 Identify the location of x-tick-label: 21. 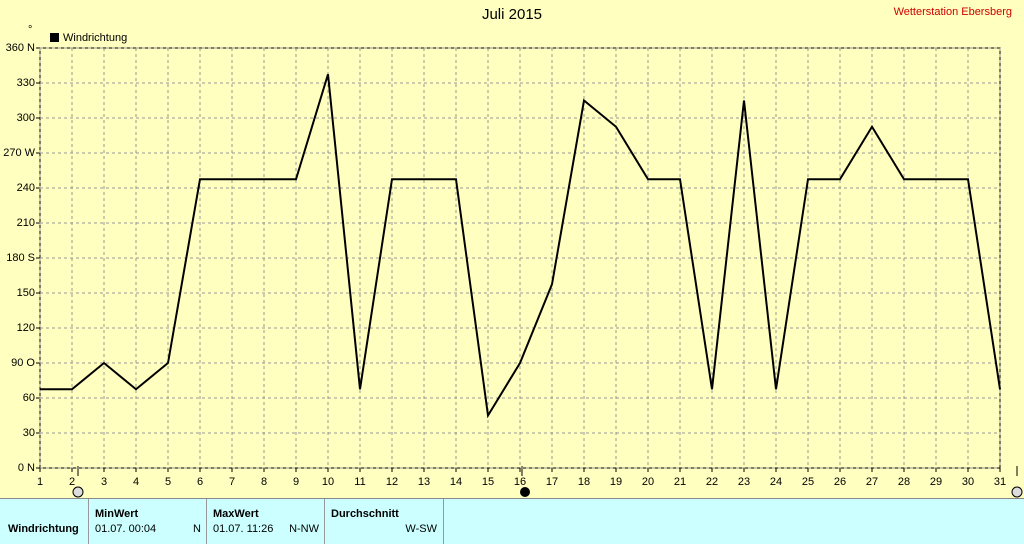
(680, 482).